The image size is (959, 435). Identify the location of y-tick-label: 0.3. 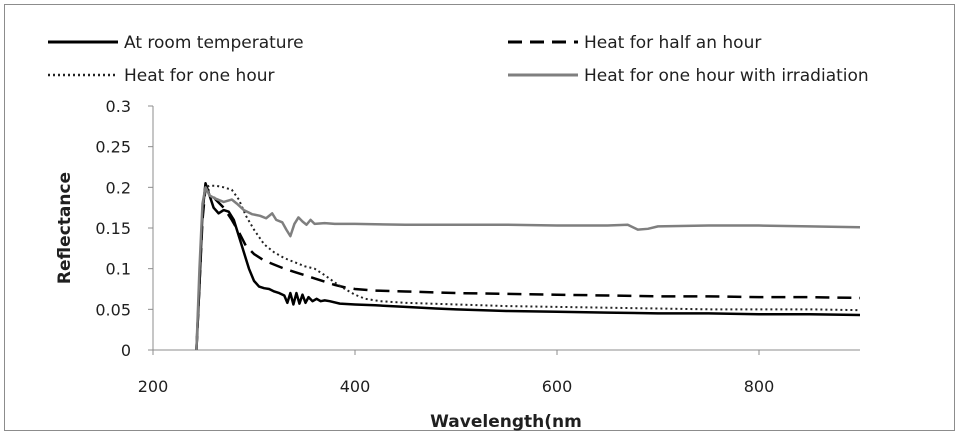
(118, 106).